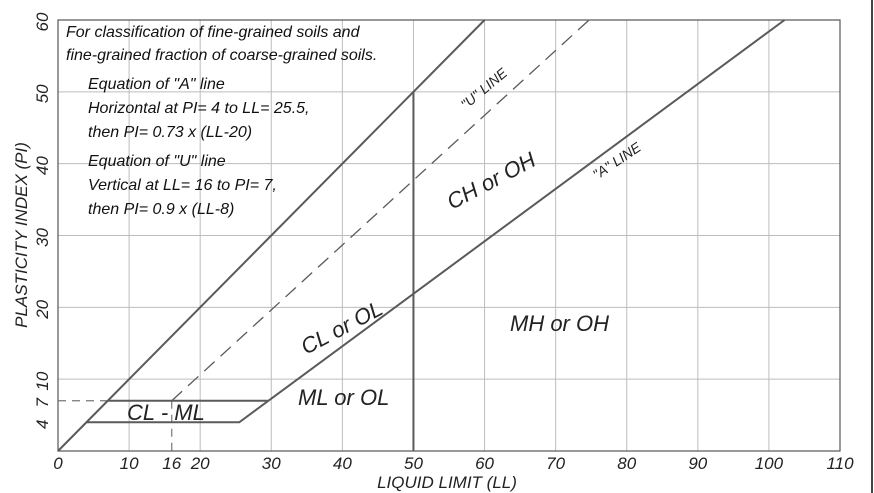 The image size is (874, 493). I want to click on a-line-label: "A" LINE, so click(617, 160).